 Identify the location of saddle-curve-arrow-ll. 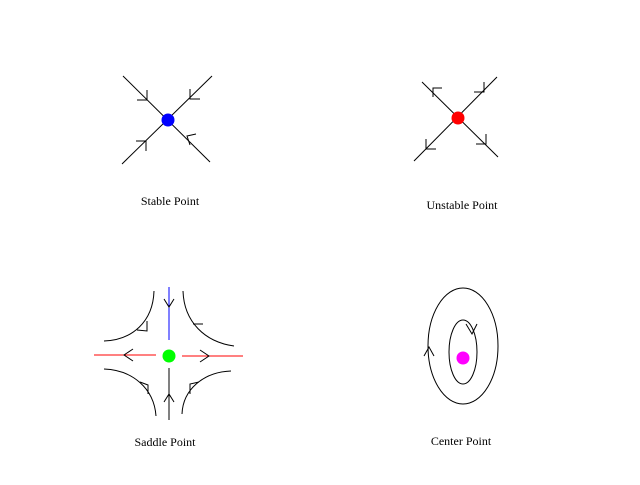
(144, 387).